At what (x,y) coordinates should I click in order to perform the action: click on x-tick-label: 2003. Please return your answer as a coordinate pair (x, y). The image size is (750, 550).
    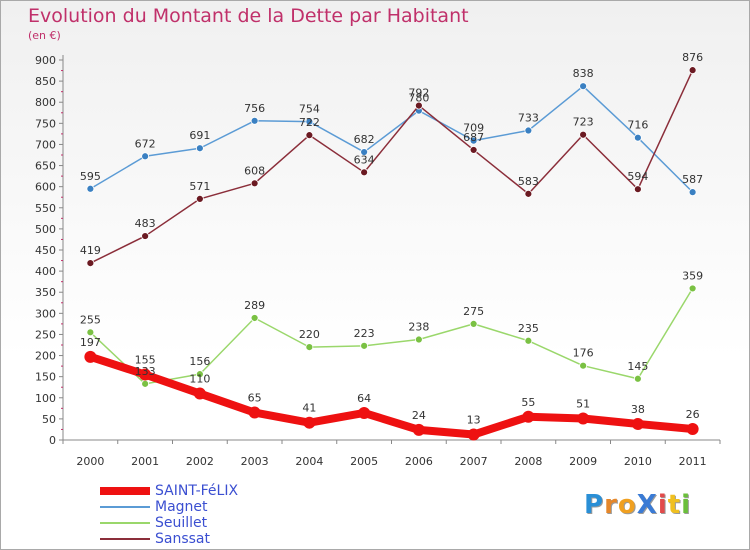
    Looking at the image, I should click on (255, 461).